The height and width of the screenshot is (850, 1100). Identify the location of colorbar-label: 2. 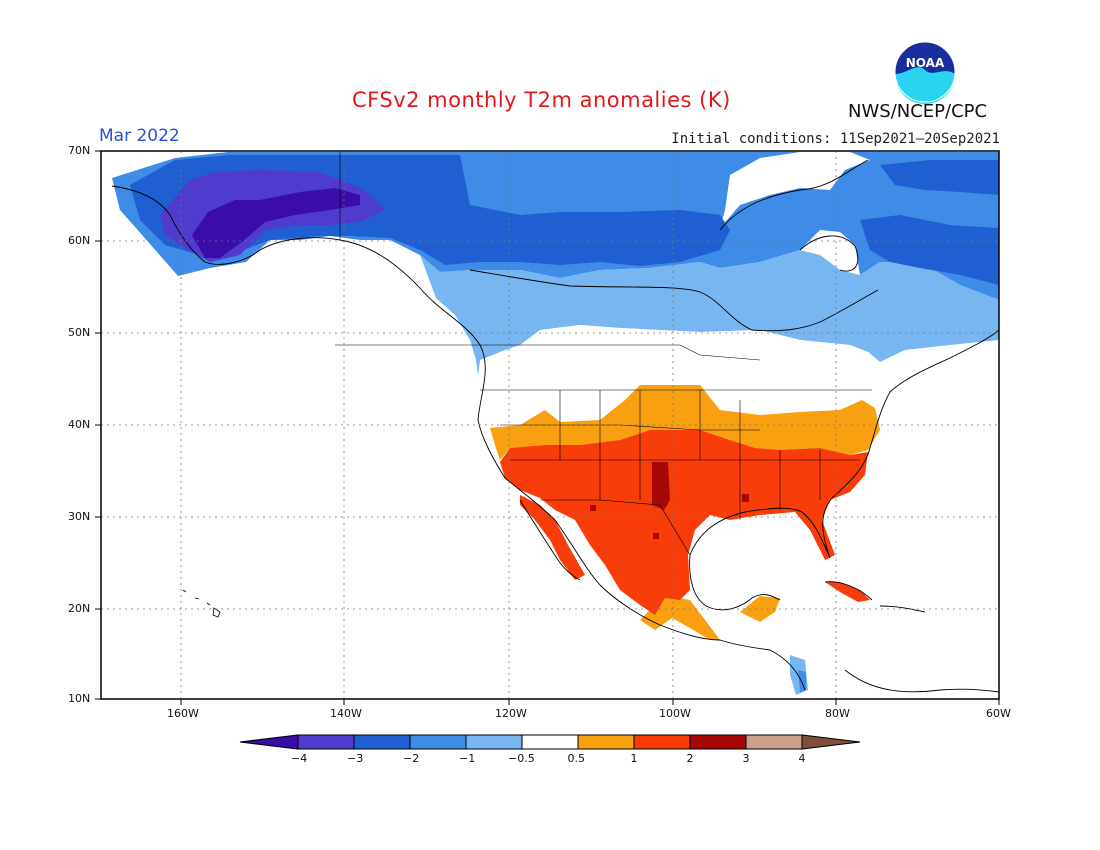
(690, 758).